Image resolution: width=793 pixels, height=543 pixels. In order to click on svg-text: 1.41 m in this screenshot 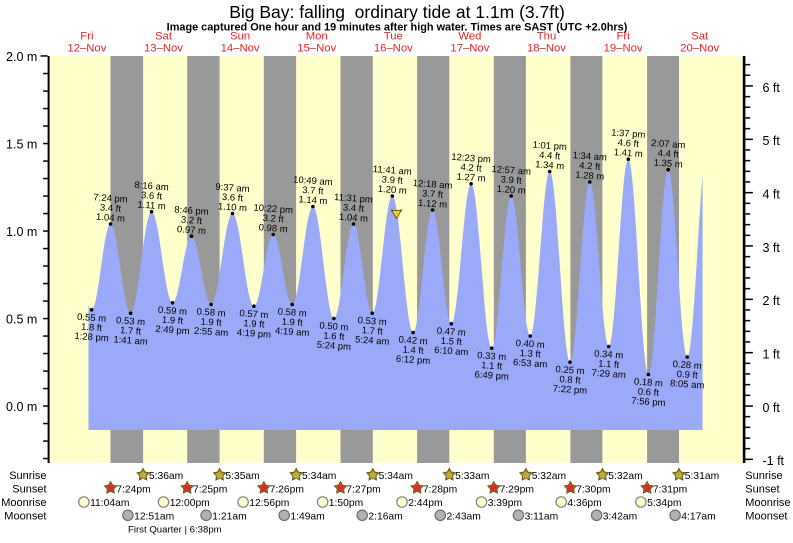, I will do `click(628, 153)`.